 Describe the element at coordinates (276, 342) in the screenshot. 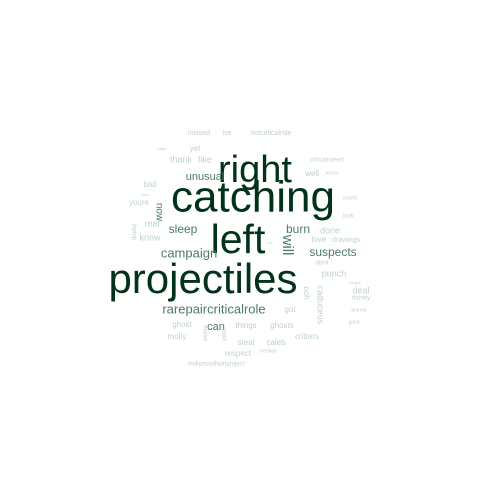

I see `word-caleb: caleb` at that location.